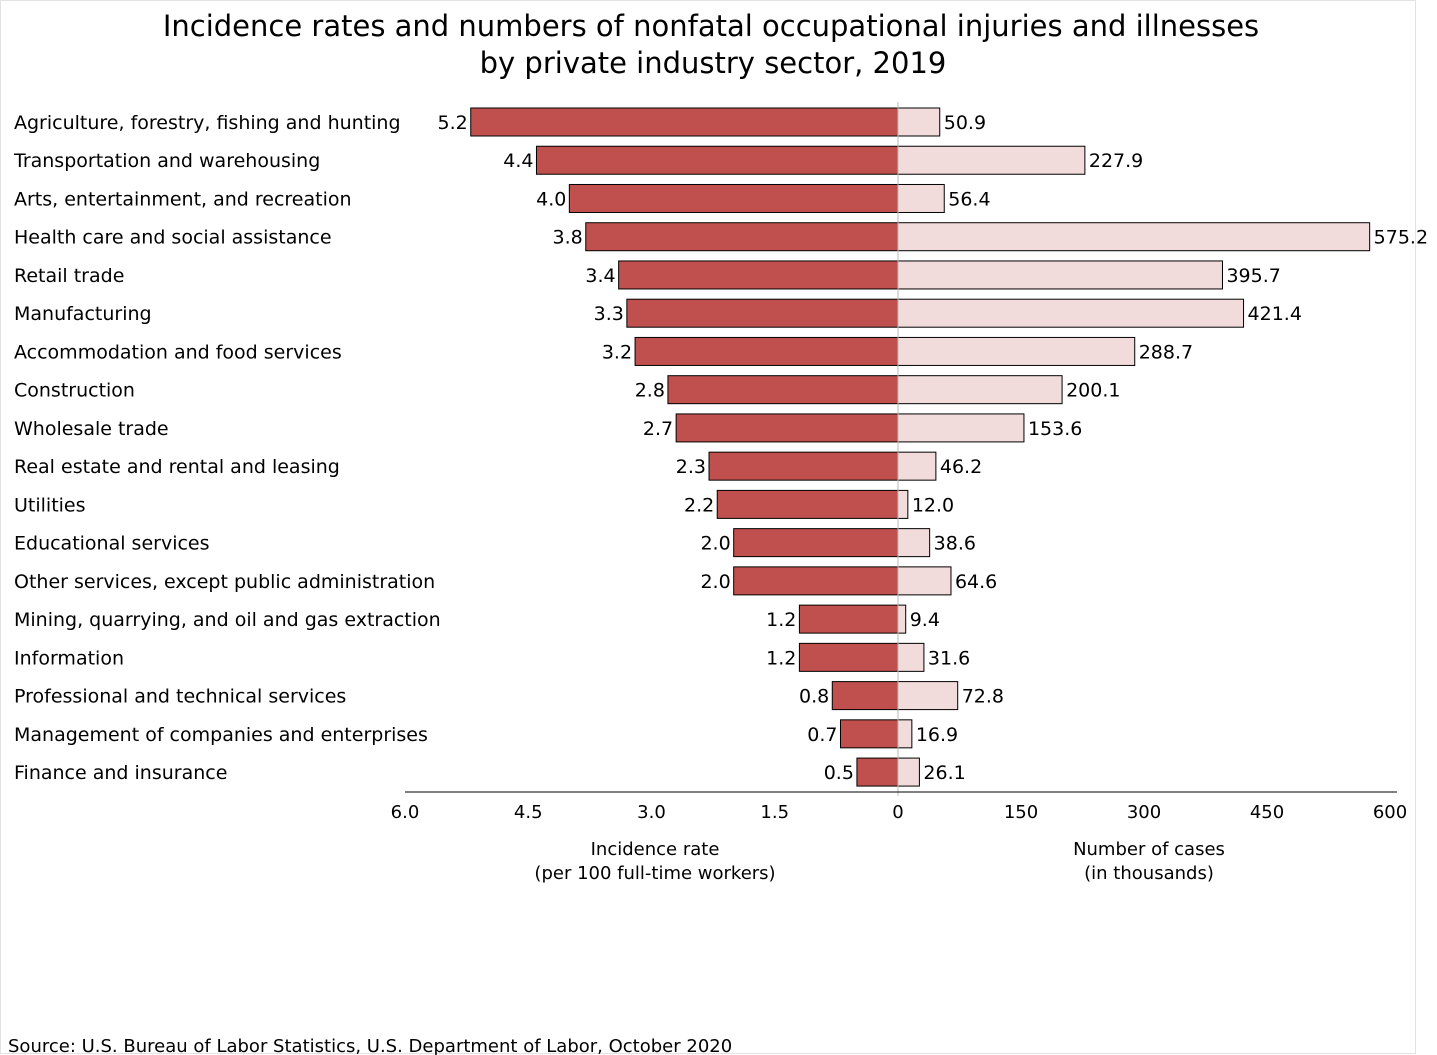 This screenshot has height=1055, width=1437. I want to click on category-label: Construction, so click(74, 391).